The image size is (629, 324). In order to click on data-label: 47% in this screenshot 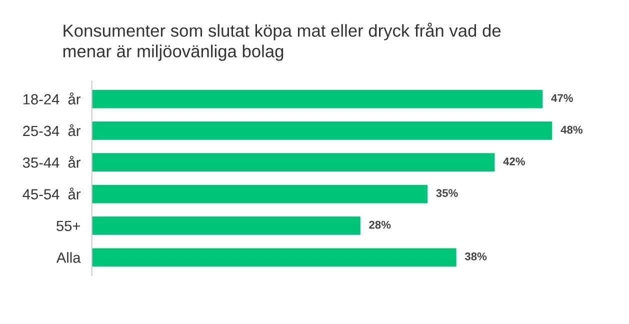, I will do `click(562, 98)`.